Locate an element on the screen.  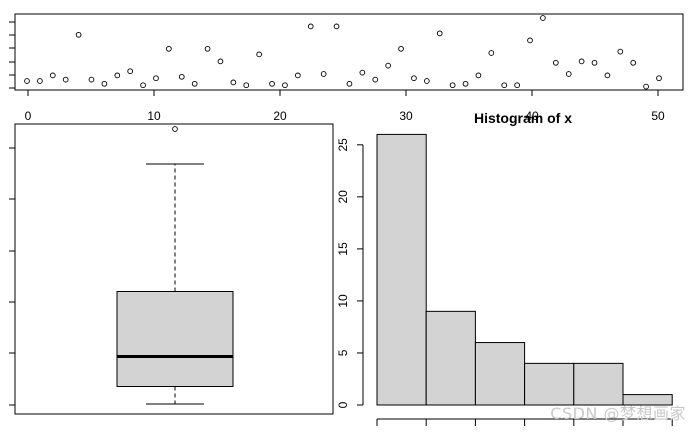
scatter-x-tick-label: 40 is located at coordinates (532, 116).